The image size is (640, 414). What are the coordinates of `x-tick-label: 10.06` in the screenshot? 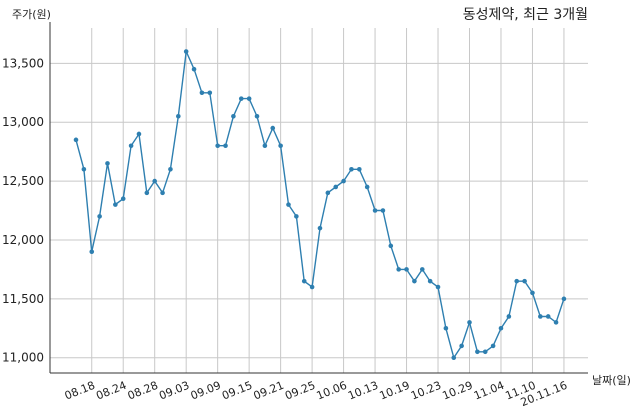 It's located at (332, 391).